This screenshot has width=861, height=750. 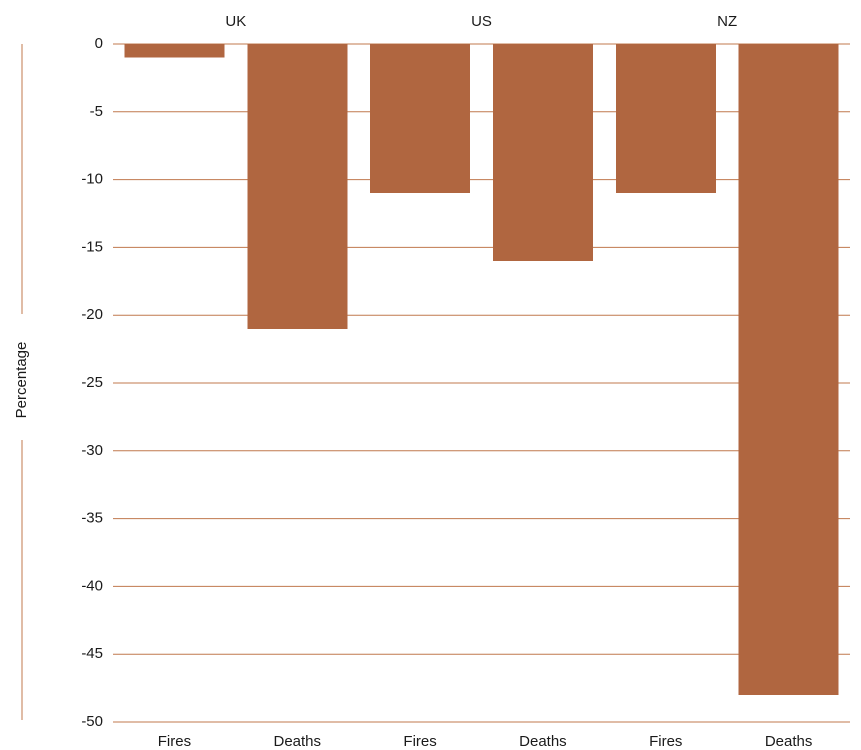 I want to click on y-tick-label: -40, so click(x=92, y=585).